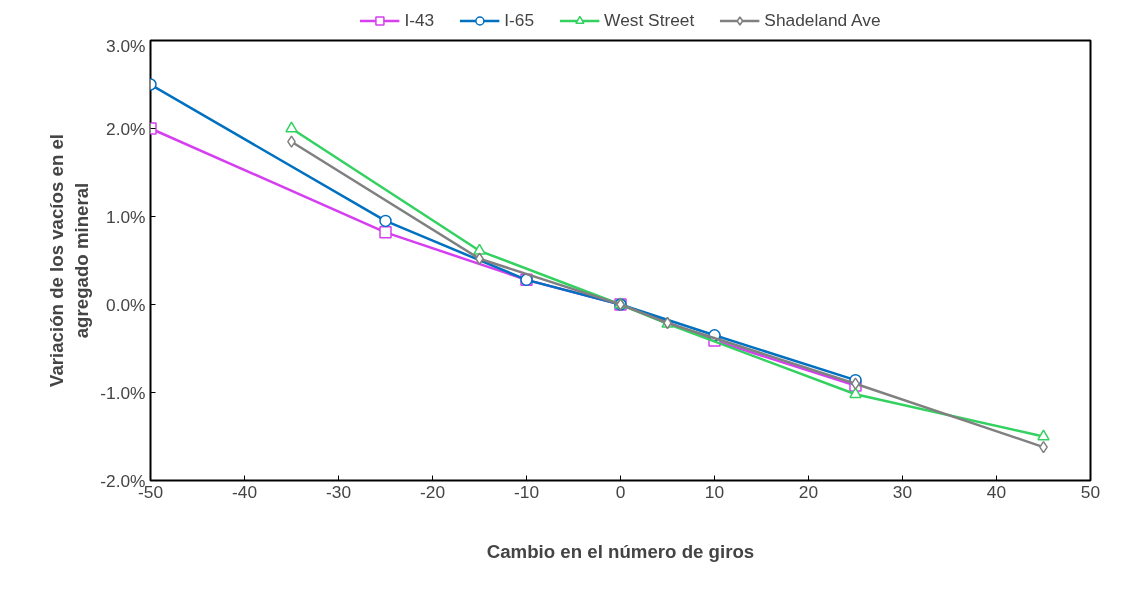  What do you see at coordinates (649, 20) in the screenshot?
I see `legend-label: West Street` at bounding box center [649, 20].